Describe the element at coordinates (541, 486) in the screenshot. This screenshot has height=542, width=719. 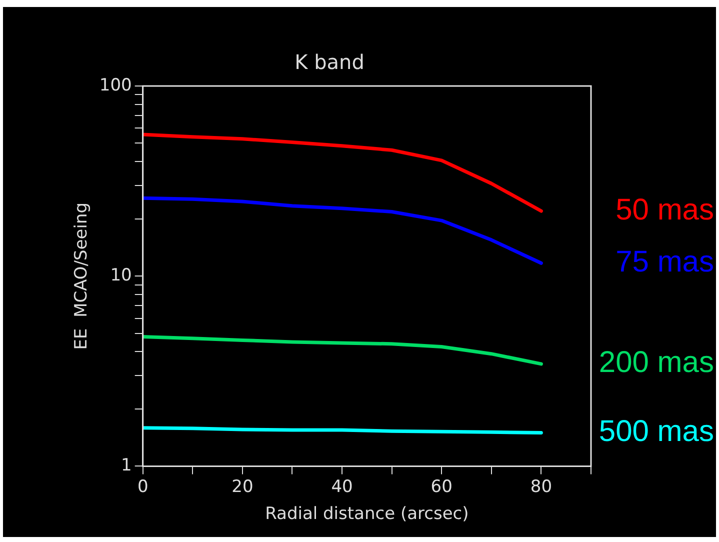
I see `x-tick-label: 80` at that location.